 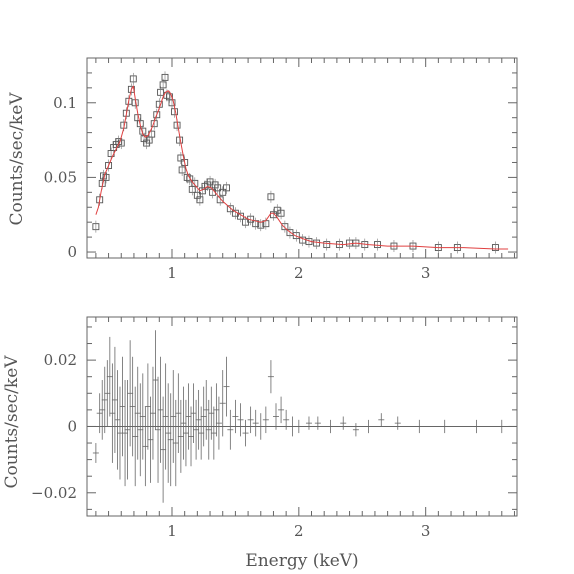 I want to click on y-axis-label-top: Counts/sec/keV, so click(x=17, y=159).